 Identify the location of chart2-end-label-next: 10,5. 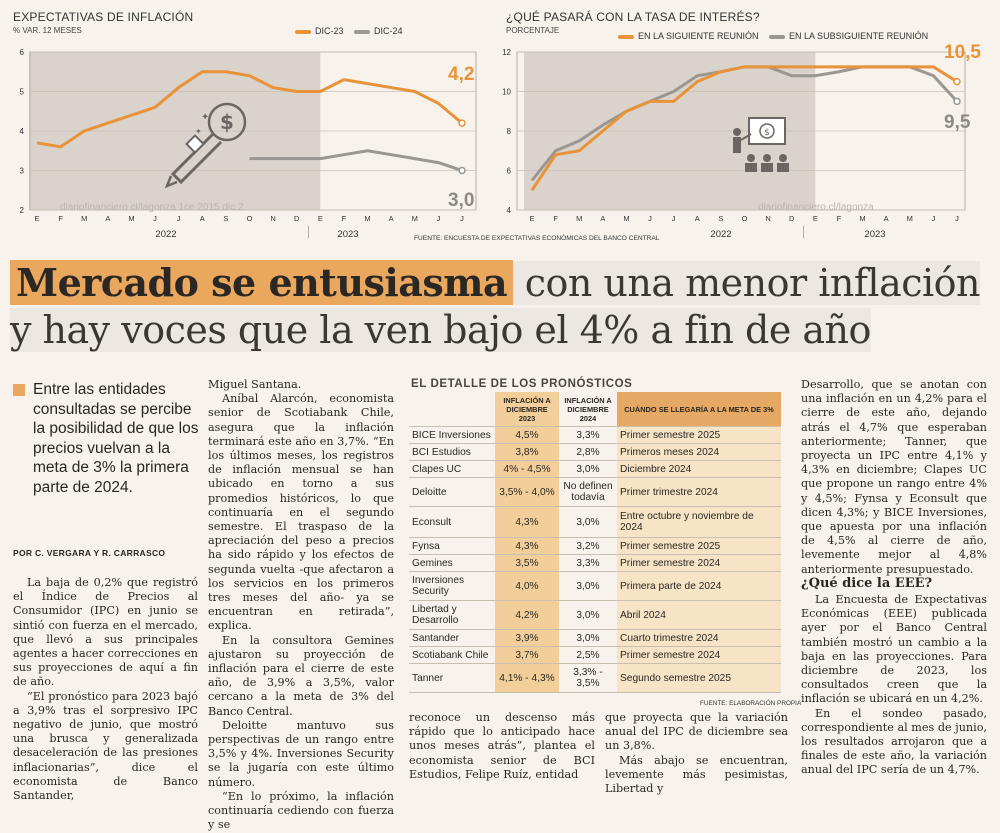
(962, 52).